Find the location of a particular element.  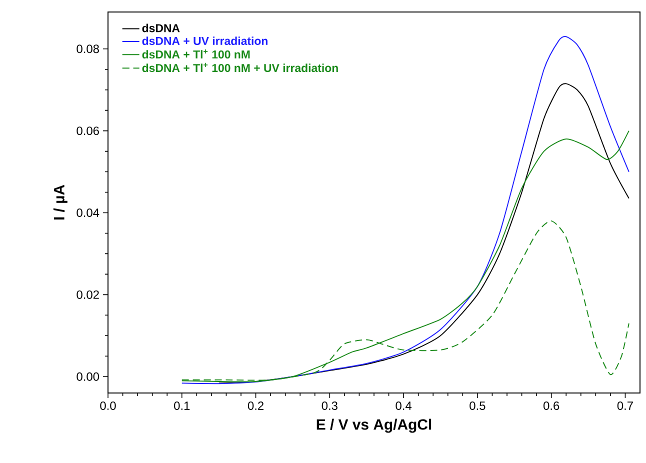

x-tick-label: 0.3 is located at coordinates (330, 406).